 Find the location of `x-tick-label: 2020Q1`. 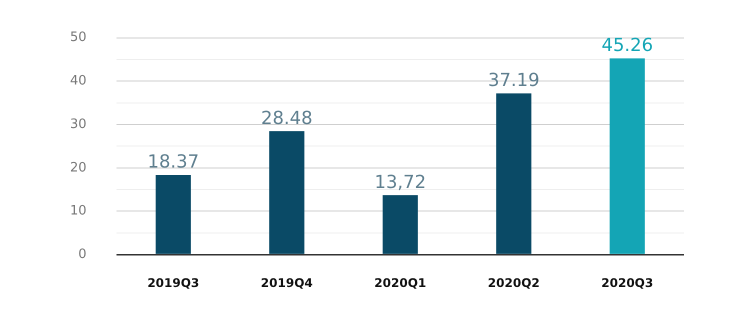

x-tick-label: 2020Q1 is located at coordinates (400, 283).